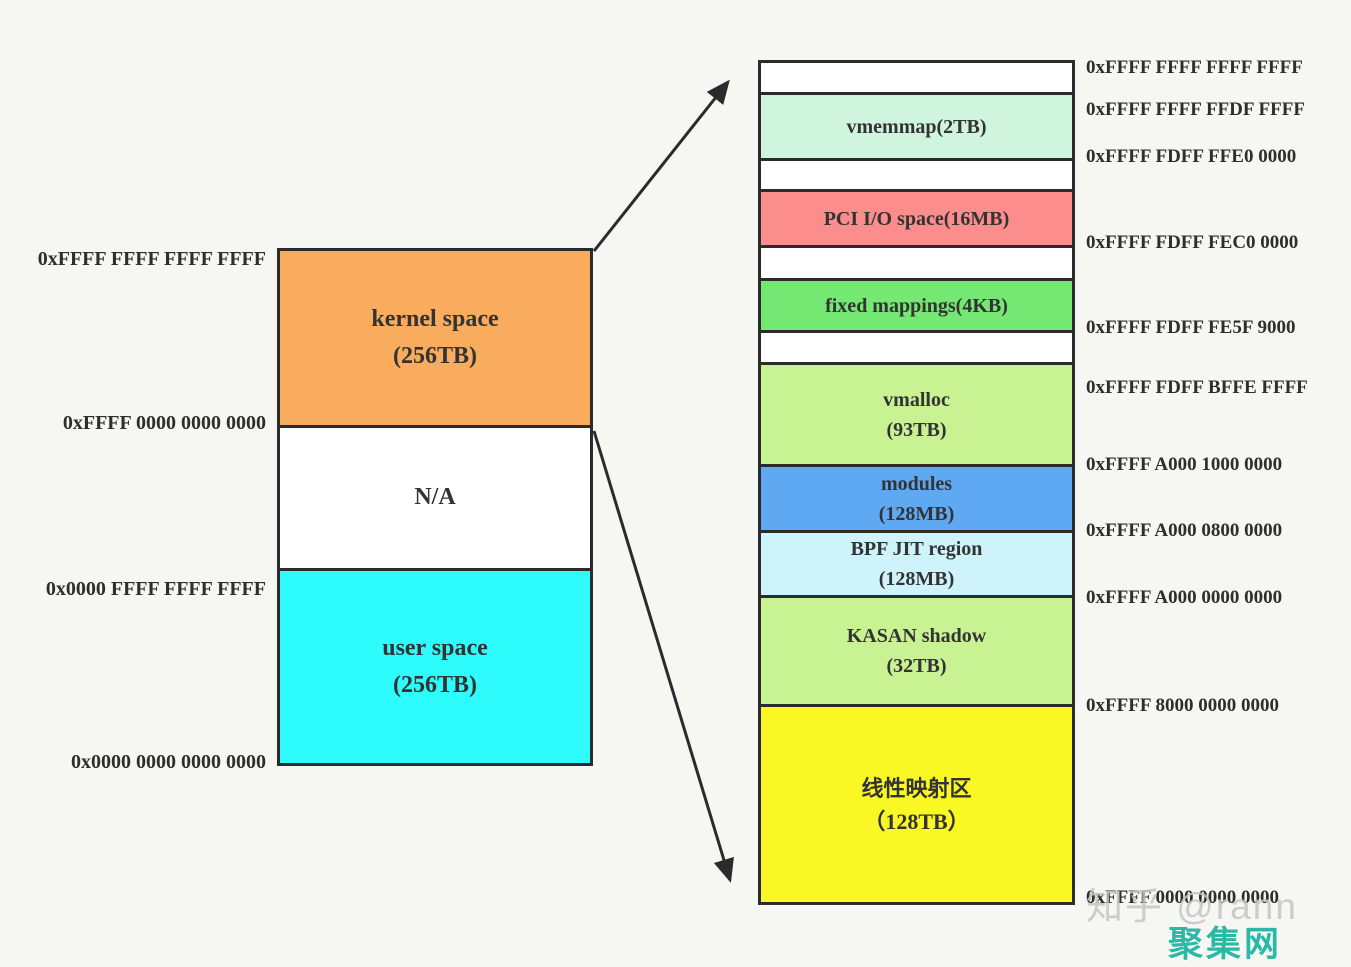 This screenshot has width=1351, height=967. What do you see at coordinates (1225, 944) in the screenshot?
I see `watermark-site: 聚集网` at bounding box center [1225, 944].